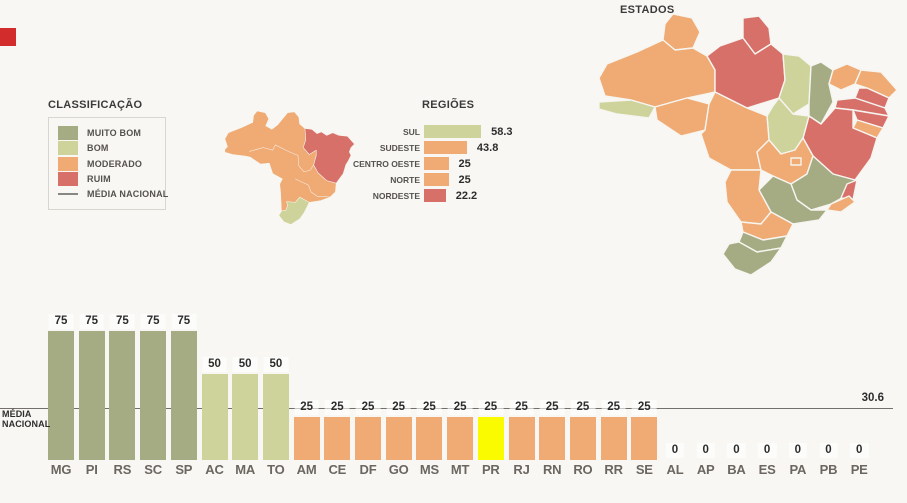  What do you see at coordinates (705, 469) in the screenshot?
I see `state-axis-label-AP: AP` at bounding box center [705, 469].